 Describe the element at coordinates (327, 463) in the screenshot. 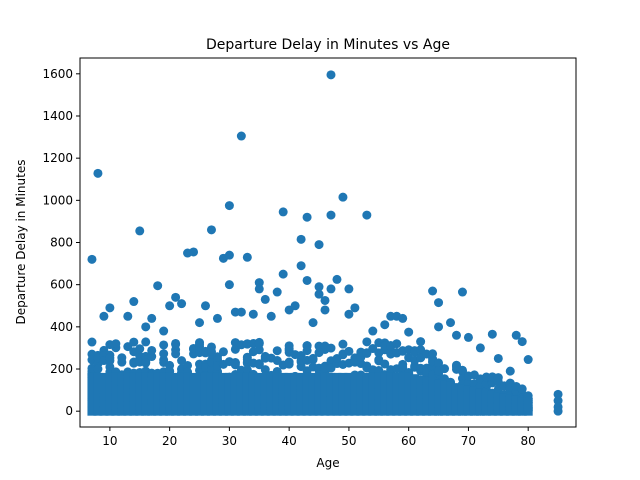

I see `x-axis-label: Age` at that location.